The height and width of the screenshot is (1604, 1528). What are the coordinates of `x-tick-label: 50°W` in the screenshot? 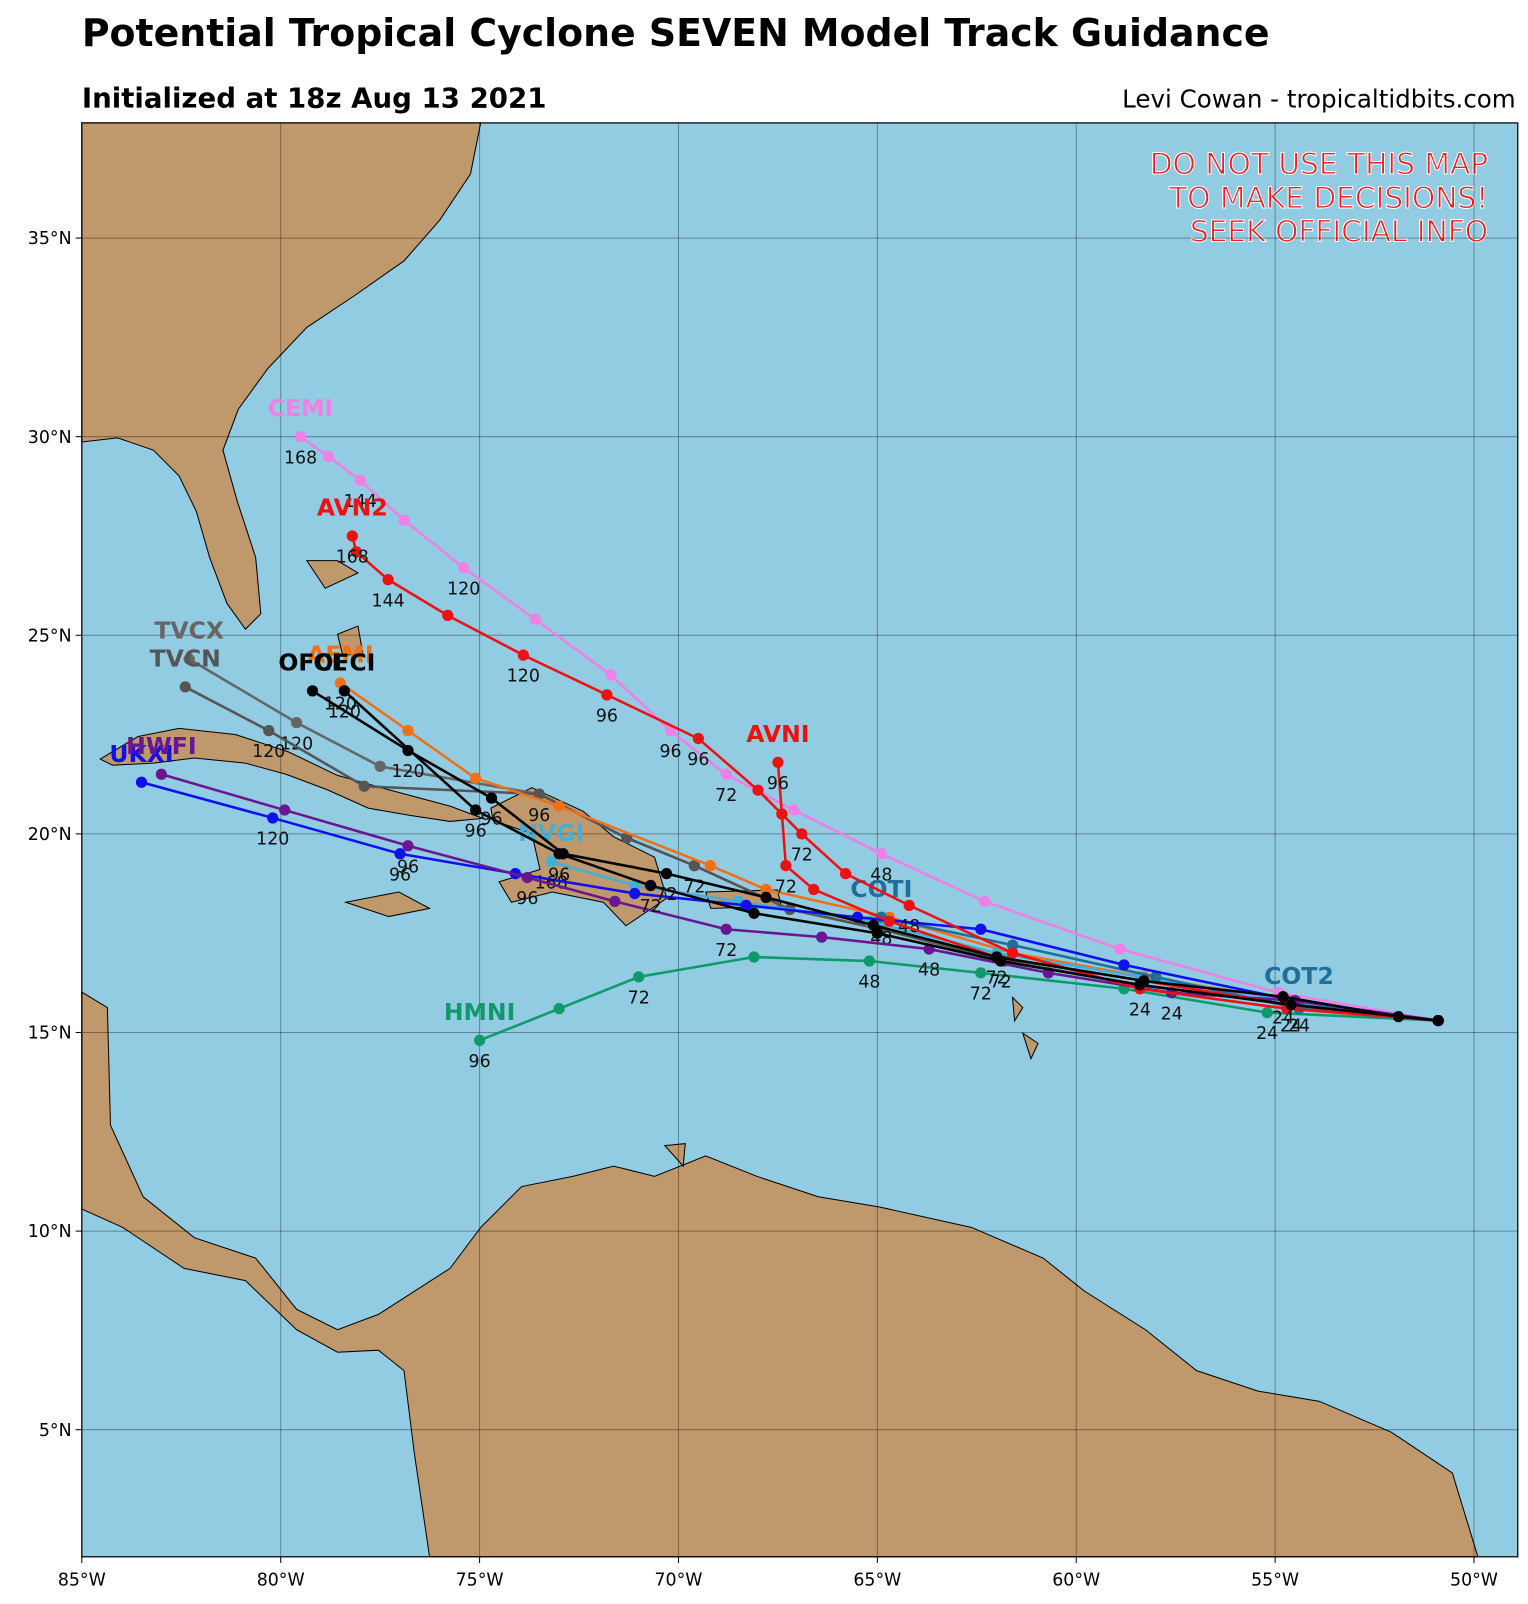 It's located at (1474, 1580).